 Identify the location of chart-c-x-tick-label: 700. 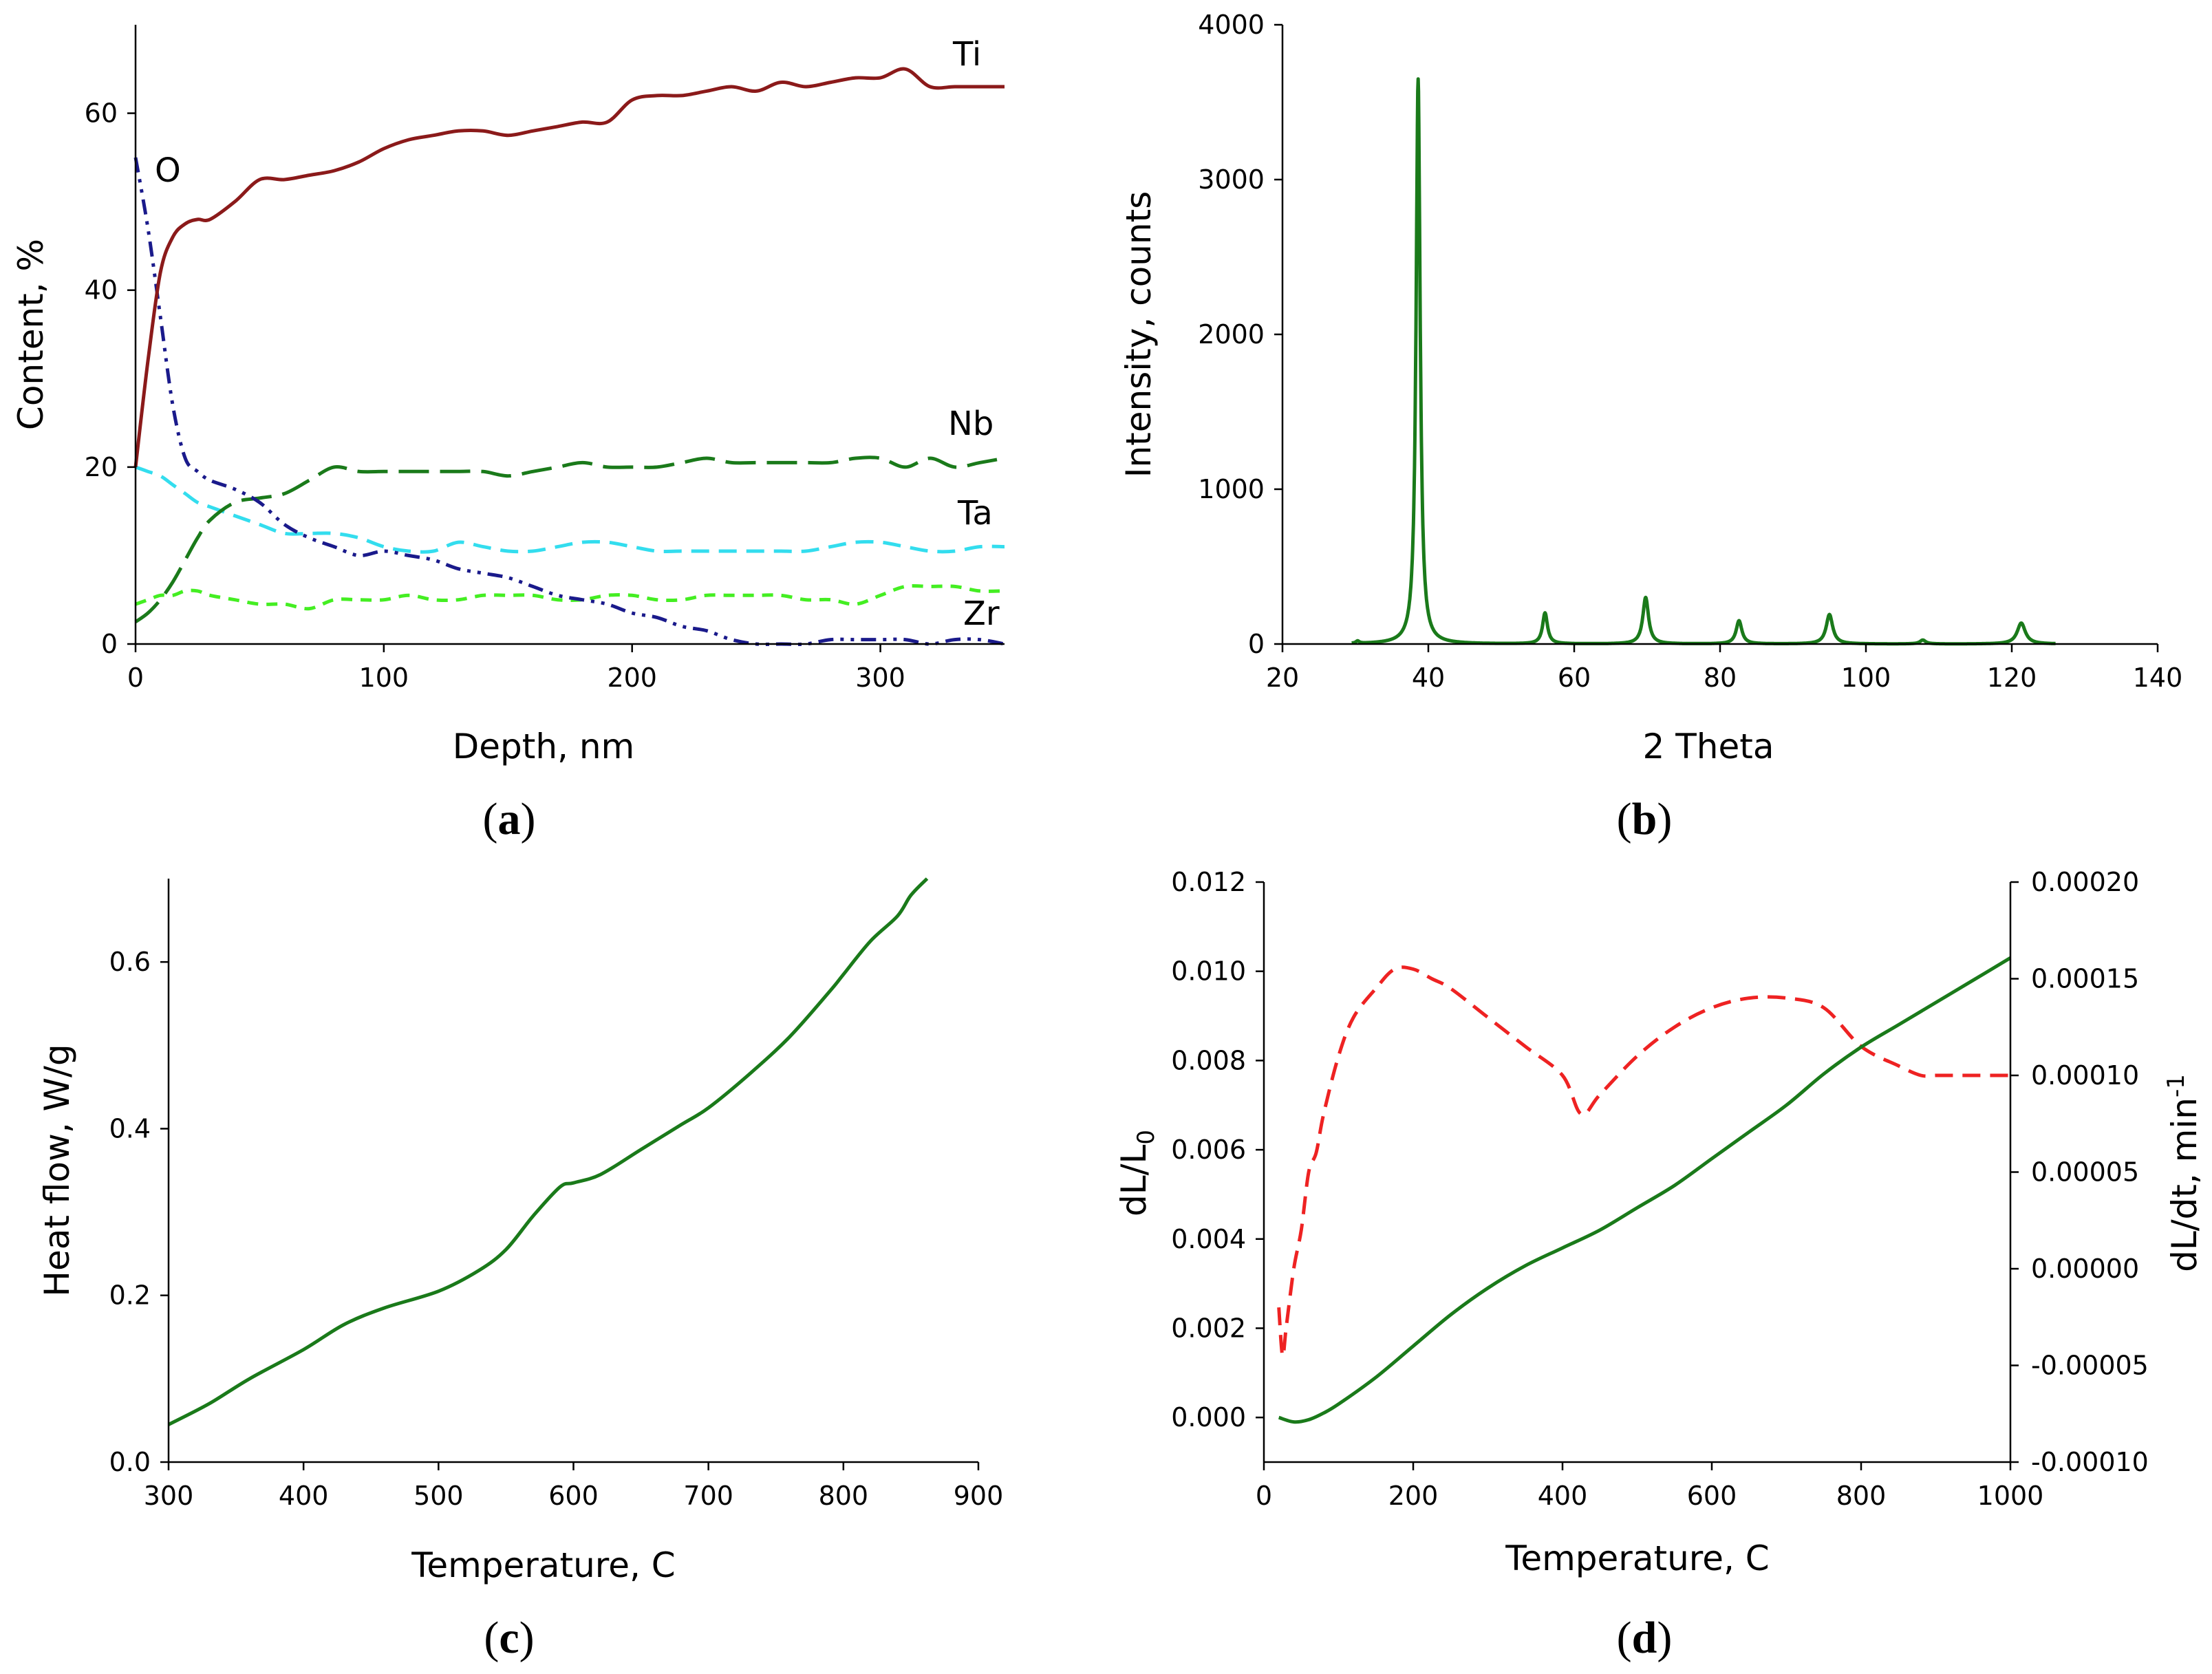
(708, 1496).